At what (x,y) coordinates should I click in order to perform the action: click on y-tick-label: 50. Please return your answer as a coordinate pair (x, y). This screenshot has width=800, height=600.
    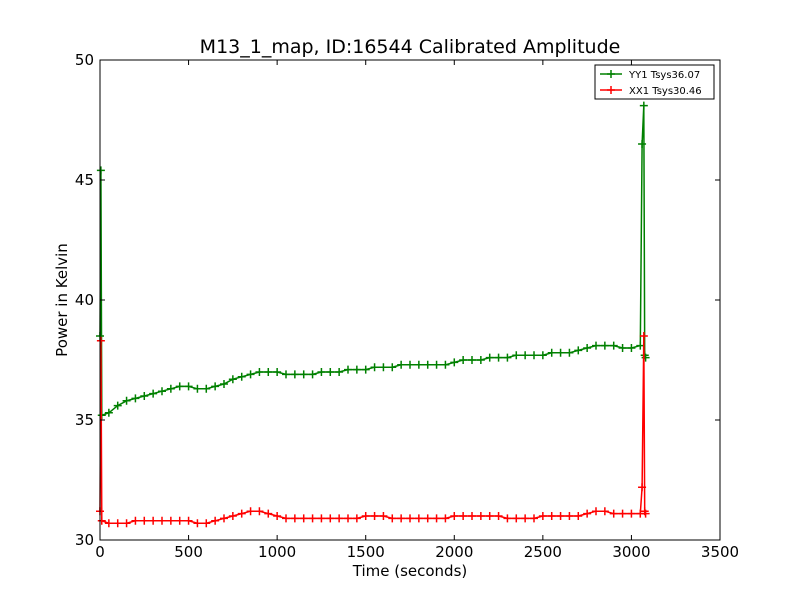
    Looking at the image, I should click on (84, 60).